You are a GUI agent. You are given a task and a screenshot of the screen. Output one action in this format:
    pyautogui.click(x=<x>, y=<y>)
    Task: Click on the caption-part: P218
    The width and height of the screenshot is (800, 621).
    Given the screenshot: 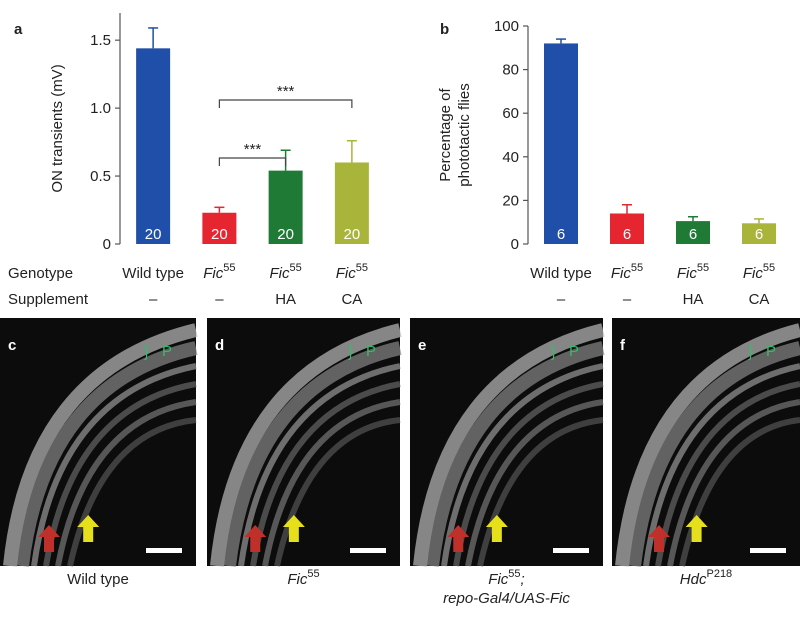 What is the action you would take?
    pyautogui.click(x=719, y=574)
    